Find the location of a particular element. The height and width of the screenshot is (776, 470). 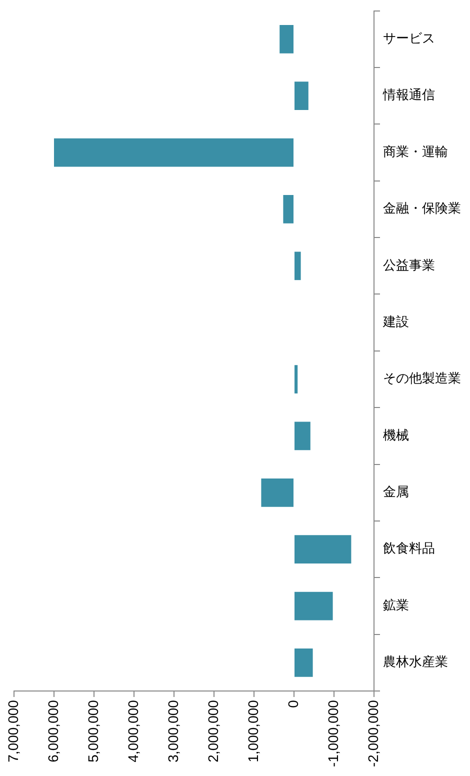

y-tick-label: 情報通信 is located at coordinates (408, 96).